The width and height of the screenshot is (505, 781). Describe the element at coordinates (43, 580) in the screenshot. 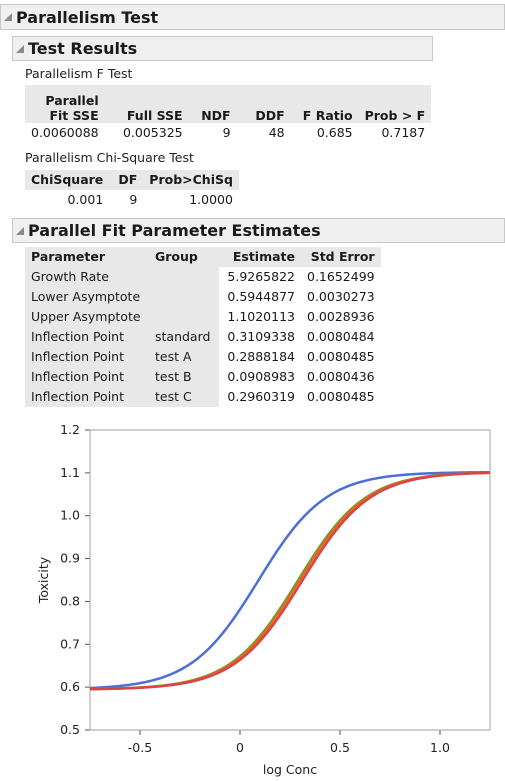

I see `y-axis-label: Toxicity` at that location.